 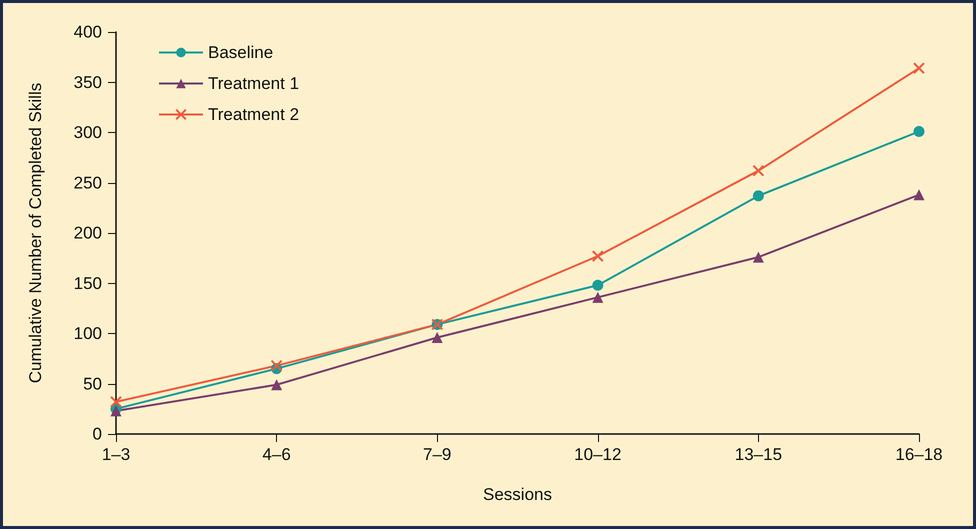 I want to click on x-tick-label: 1–3, so click(x=116, y=454).